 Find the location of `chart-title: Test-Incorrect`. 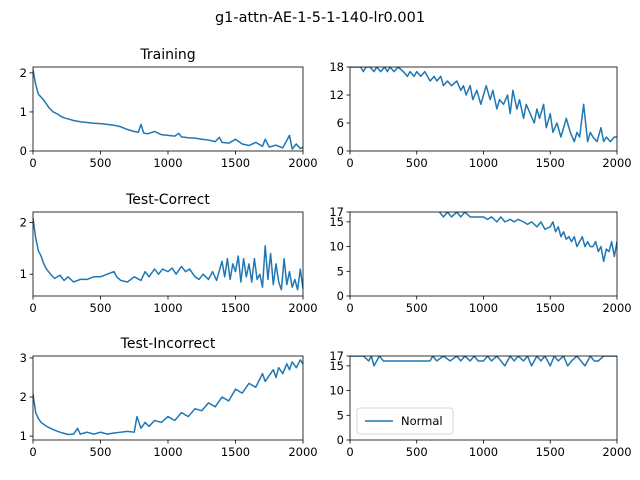

chart-title: Test-Incorrect is located at coordinates (168, 344).